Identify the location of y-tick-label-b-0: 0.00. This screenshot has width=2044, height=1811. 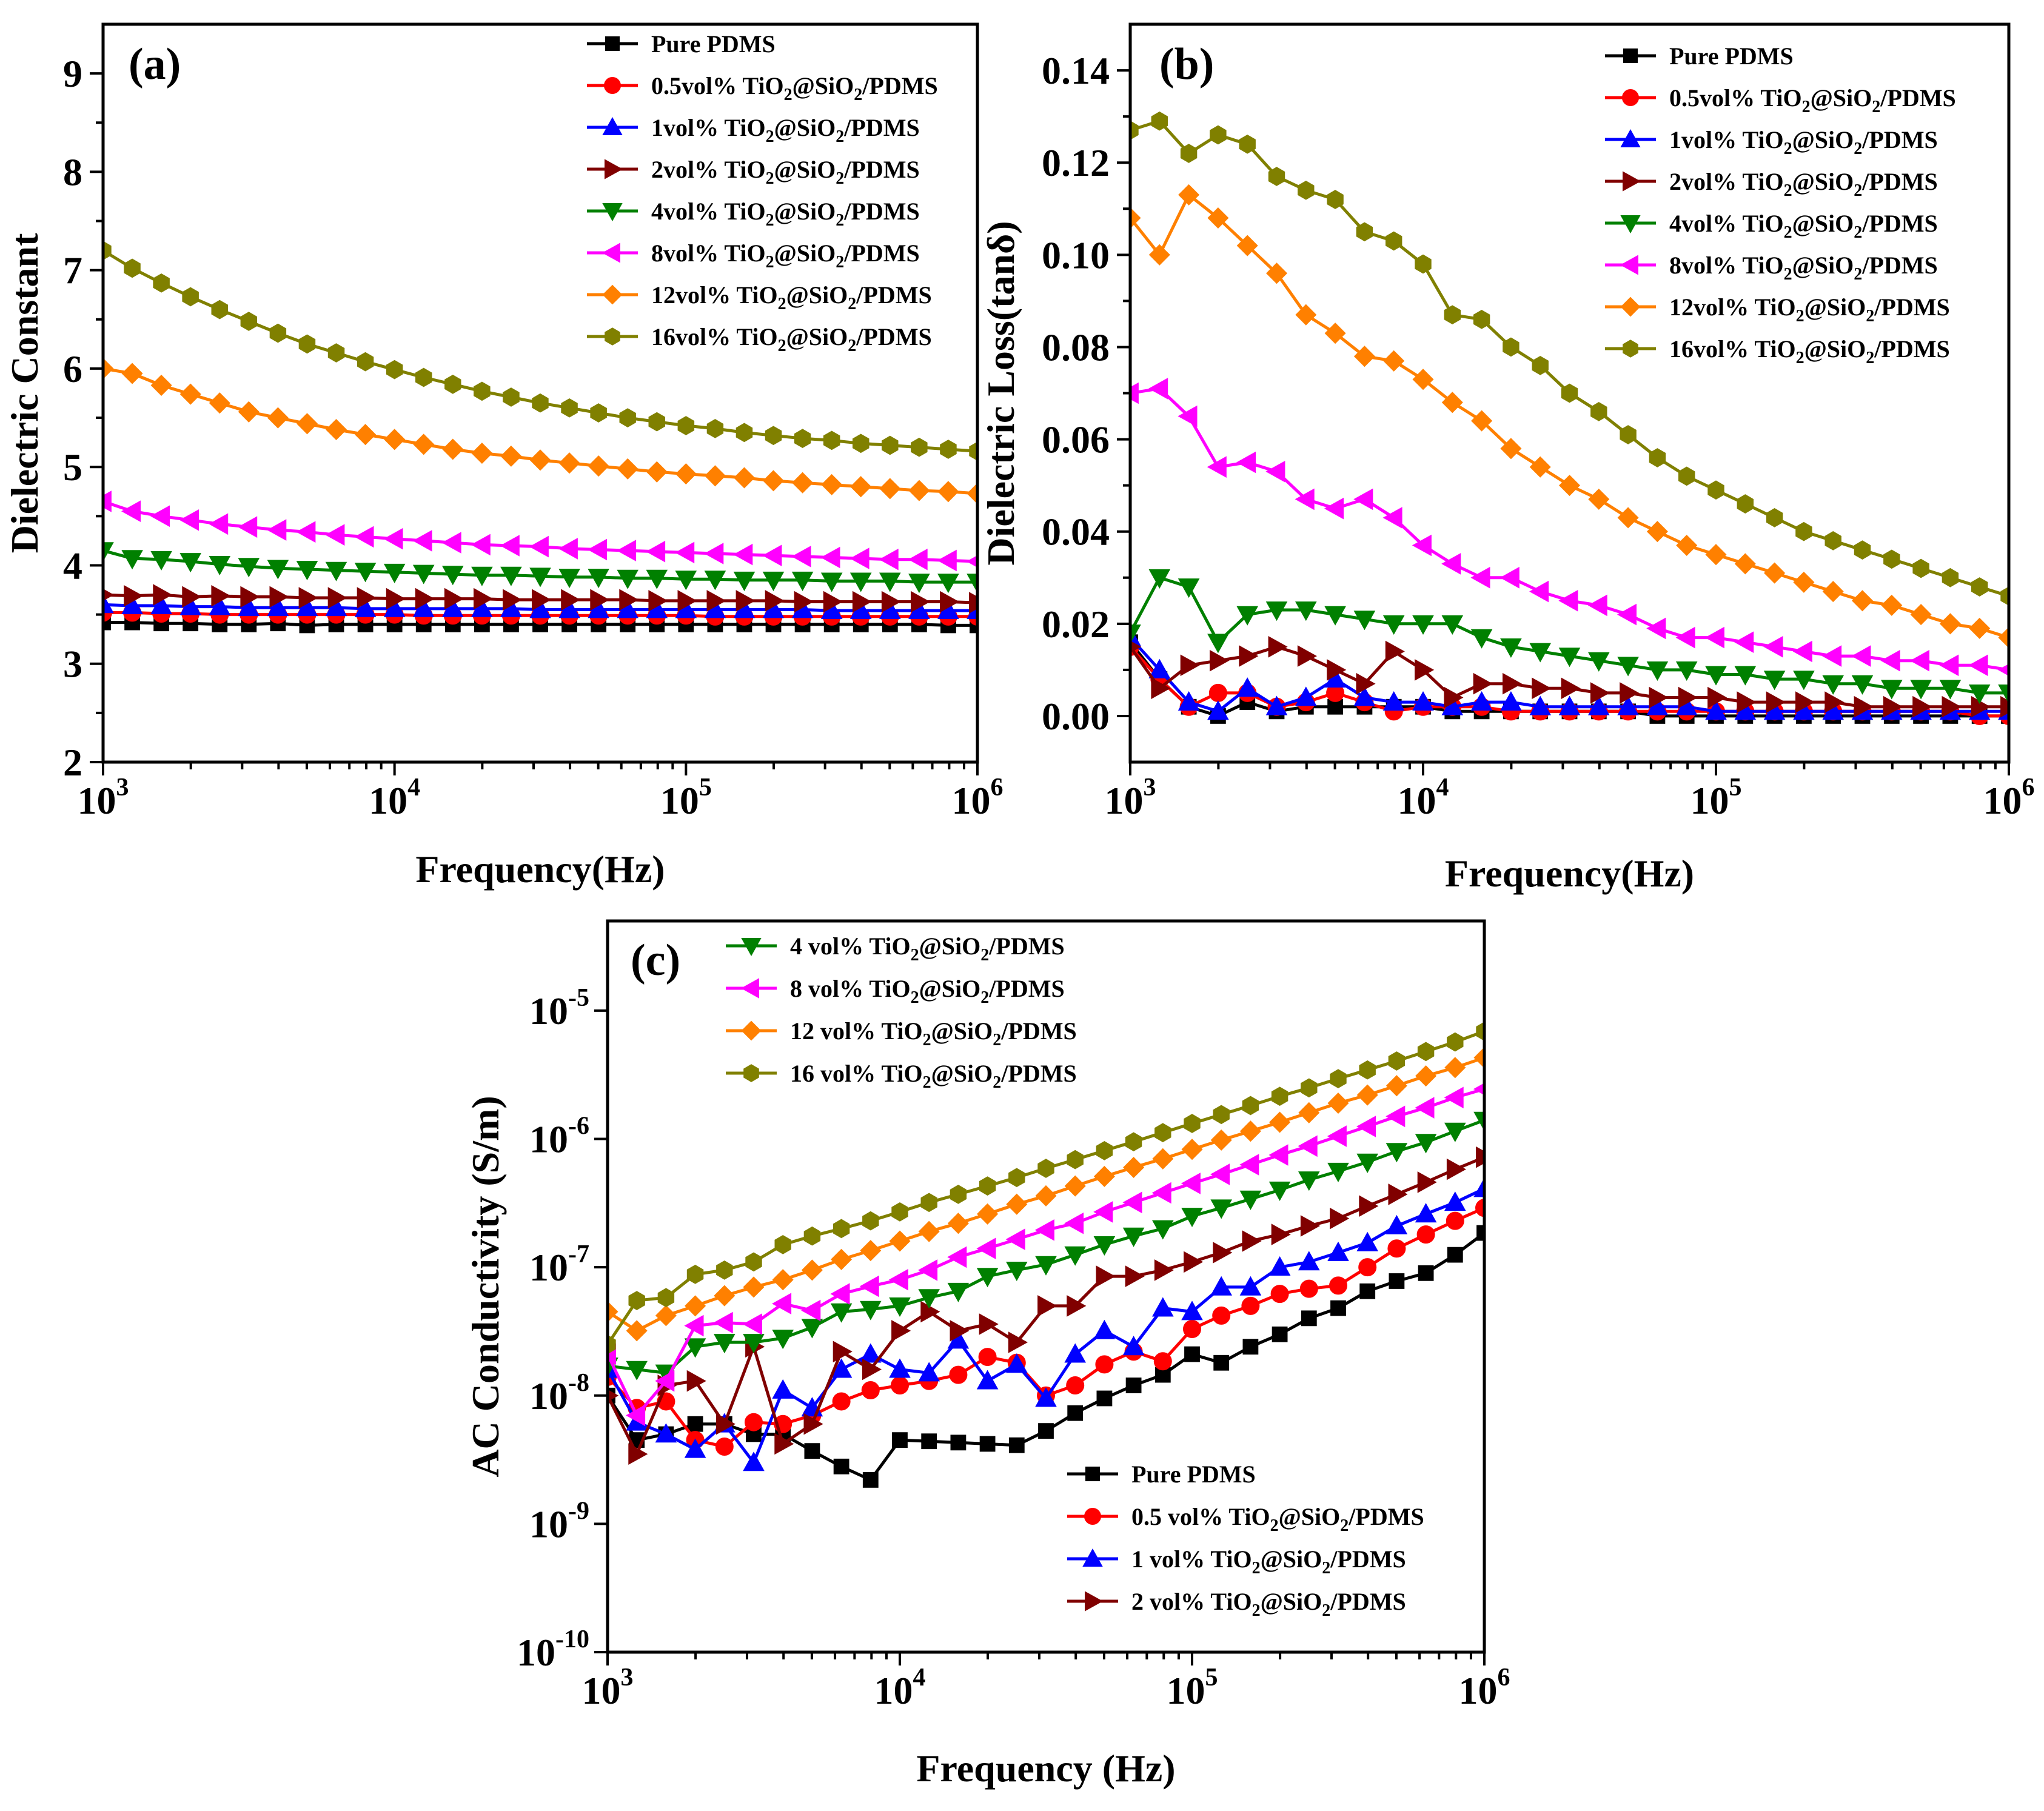
(1076, 716).